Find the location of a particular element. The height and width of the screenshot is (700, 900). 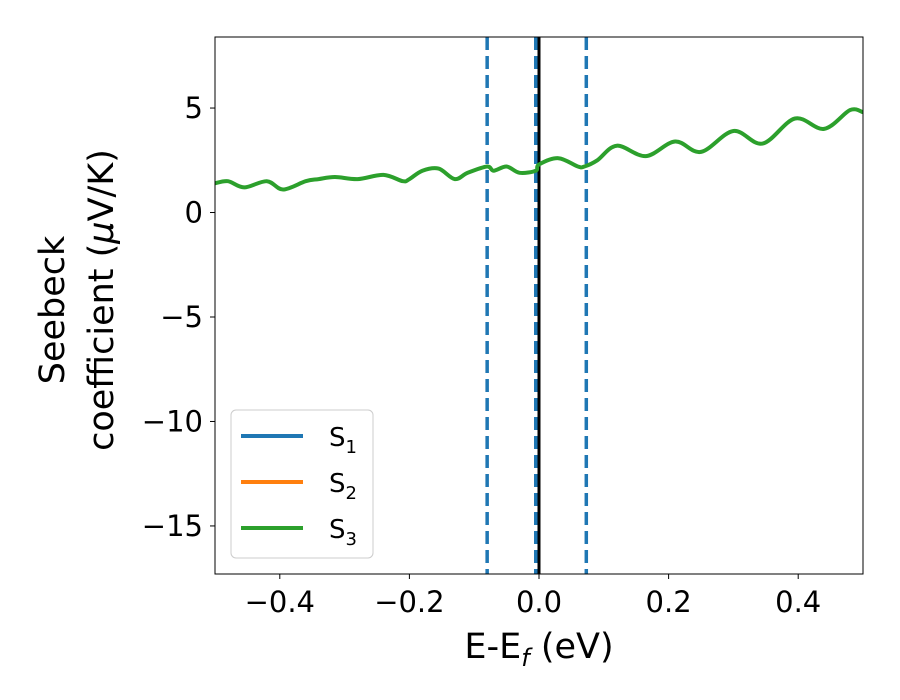

series-line-S3 is located at coordinates (539, 149).